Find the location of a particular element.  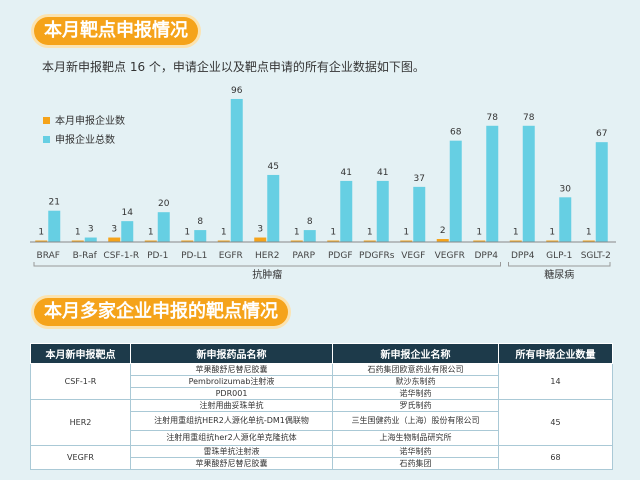

table-row: 注射用重组抗her2人源化单克隆抗体 上海生物制品研究所 is located at coordinates (322, 438).